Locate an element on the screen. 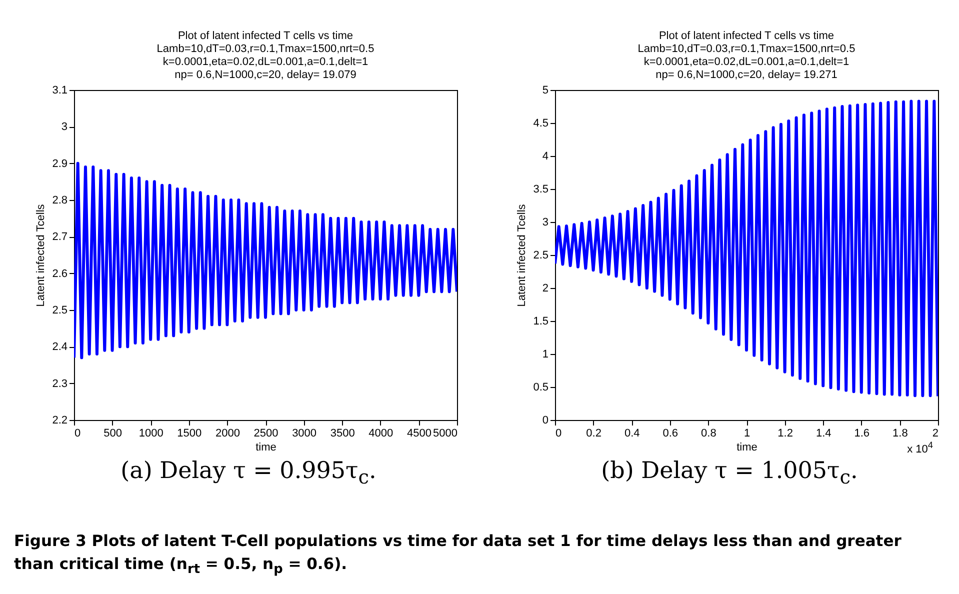 Image resolution: width=959 pixels, height=594 pixels. text: (a) Delay τ = 0.995τ$_{c}$. is located at coordinates (249, 473).